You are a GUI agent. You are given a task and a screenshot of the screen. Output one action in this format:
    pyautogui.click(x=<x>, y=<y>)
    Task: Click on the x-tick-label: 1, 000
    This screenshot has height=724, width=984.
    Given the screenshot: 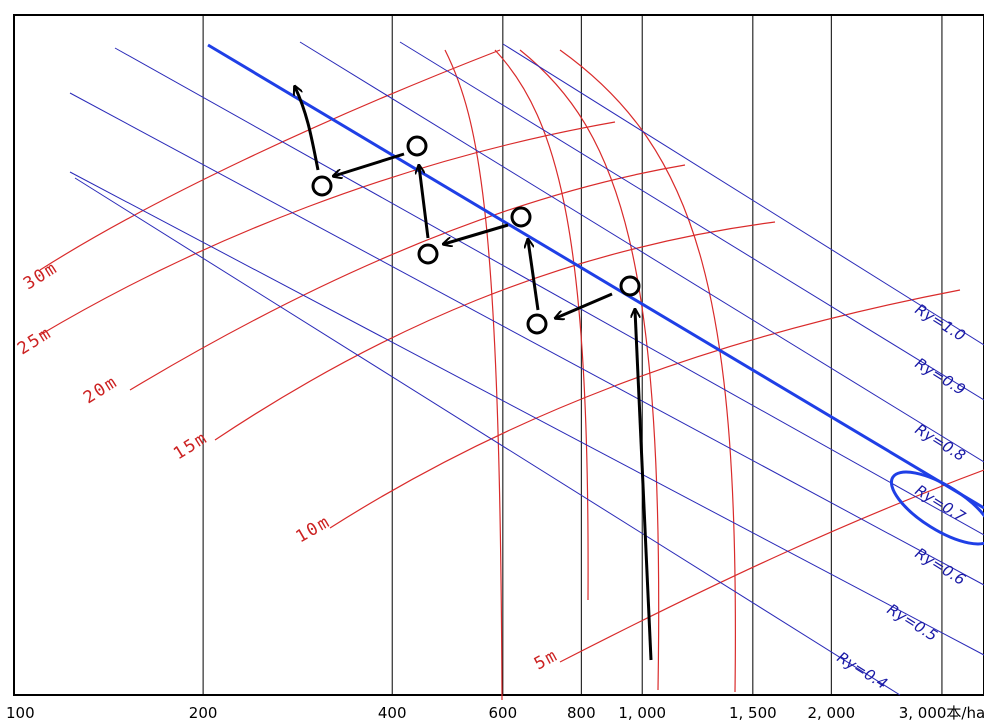 What is the action you would take?
    pyautogui.click(x=642, y=713)
    